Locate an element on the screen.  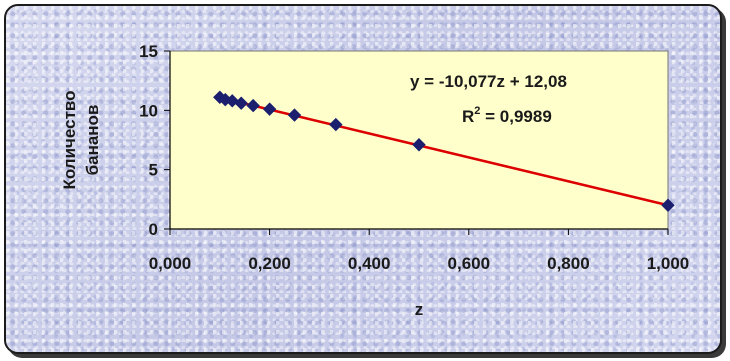
y-tick-label: 0 is located at coordinates (153, 229).